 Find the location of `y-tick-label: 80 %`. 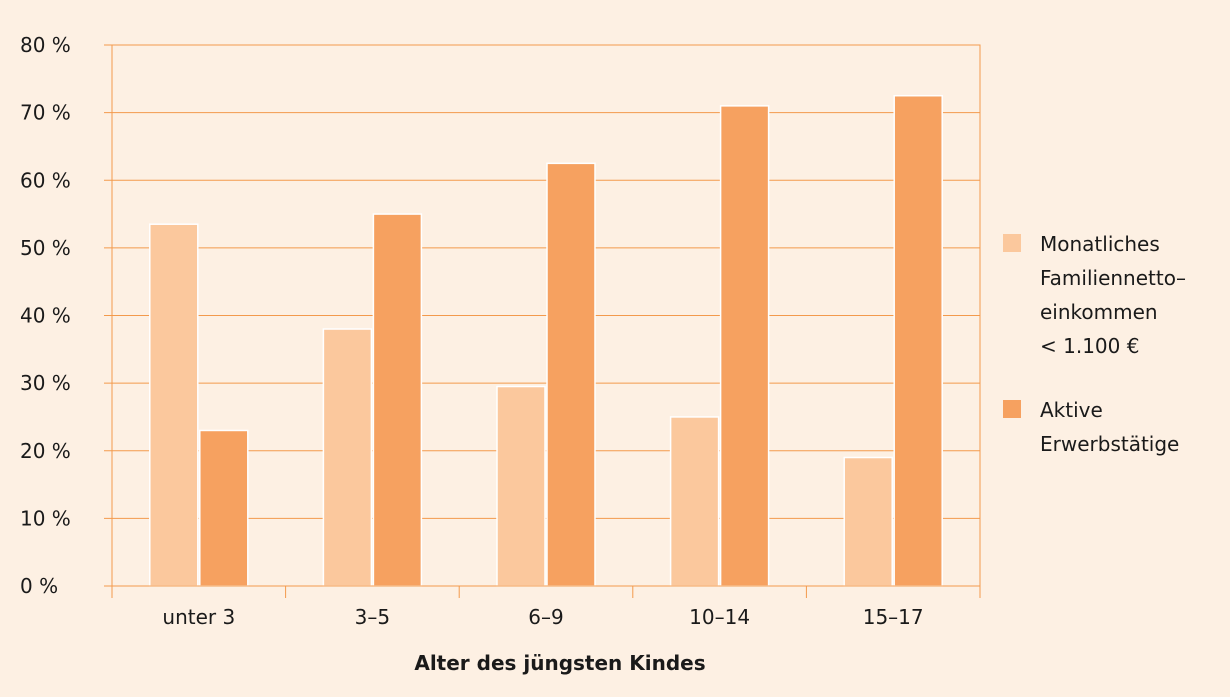

y-tick-label: 80 % is located at coordinates (45, 45).